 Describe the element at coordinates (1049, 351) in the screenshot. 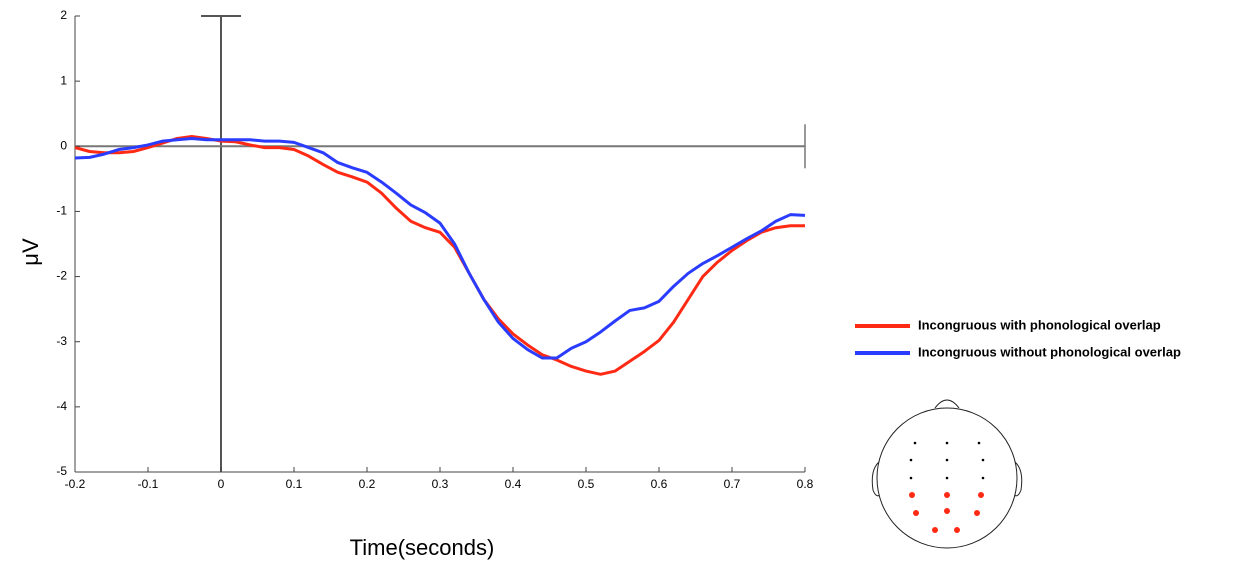

I see `legend-label: Incongruous without phonological overlap` at that location.